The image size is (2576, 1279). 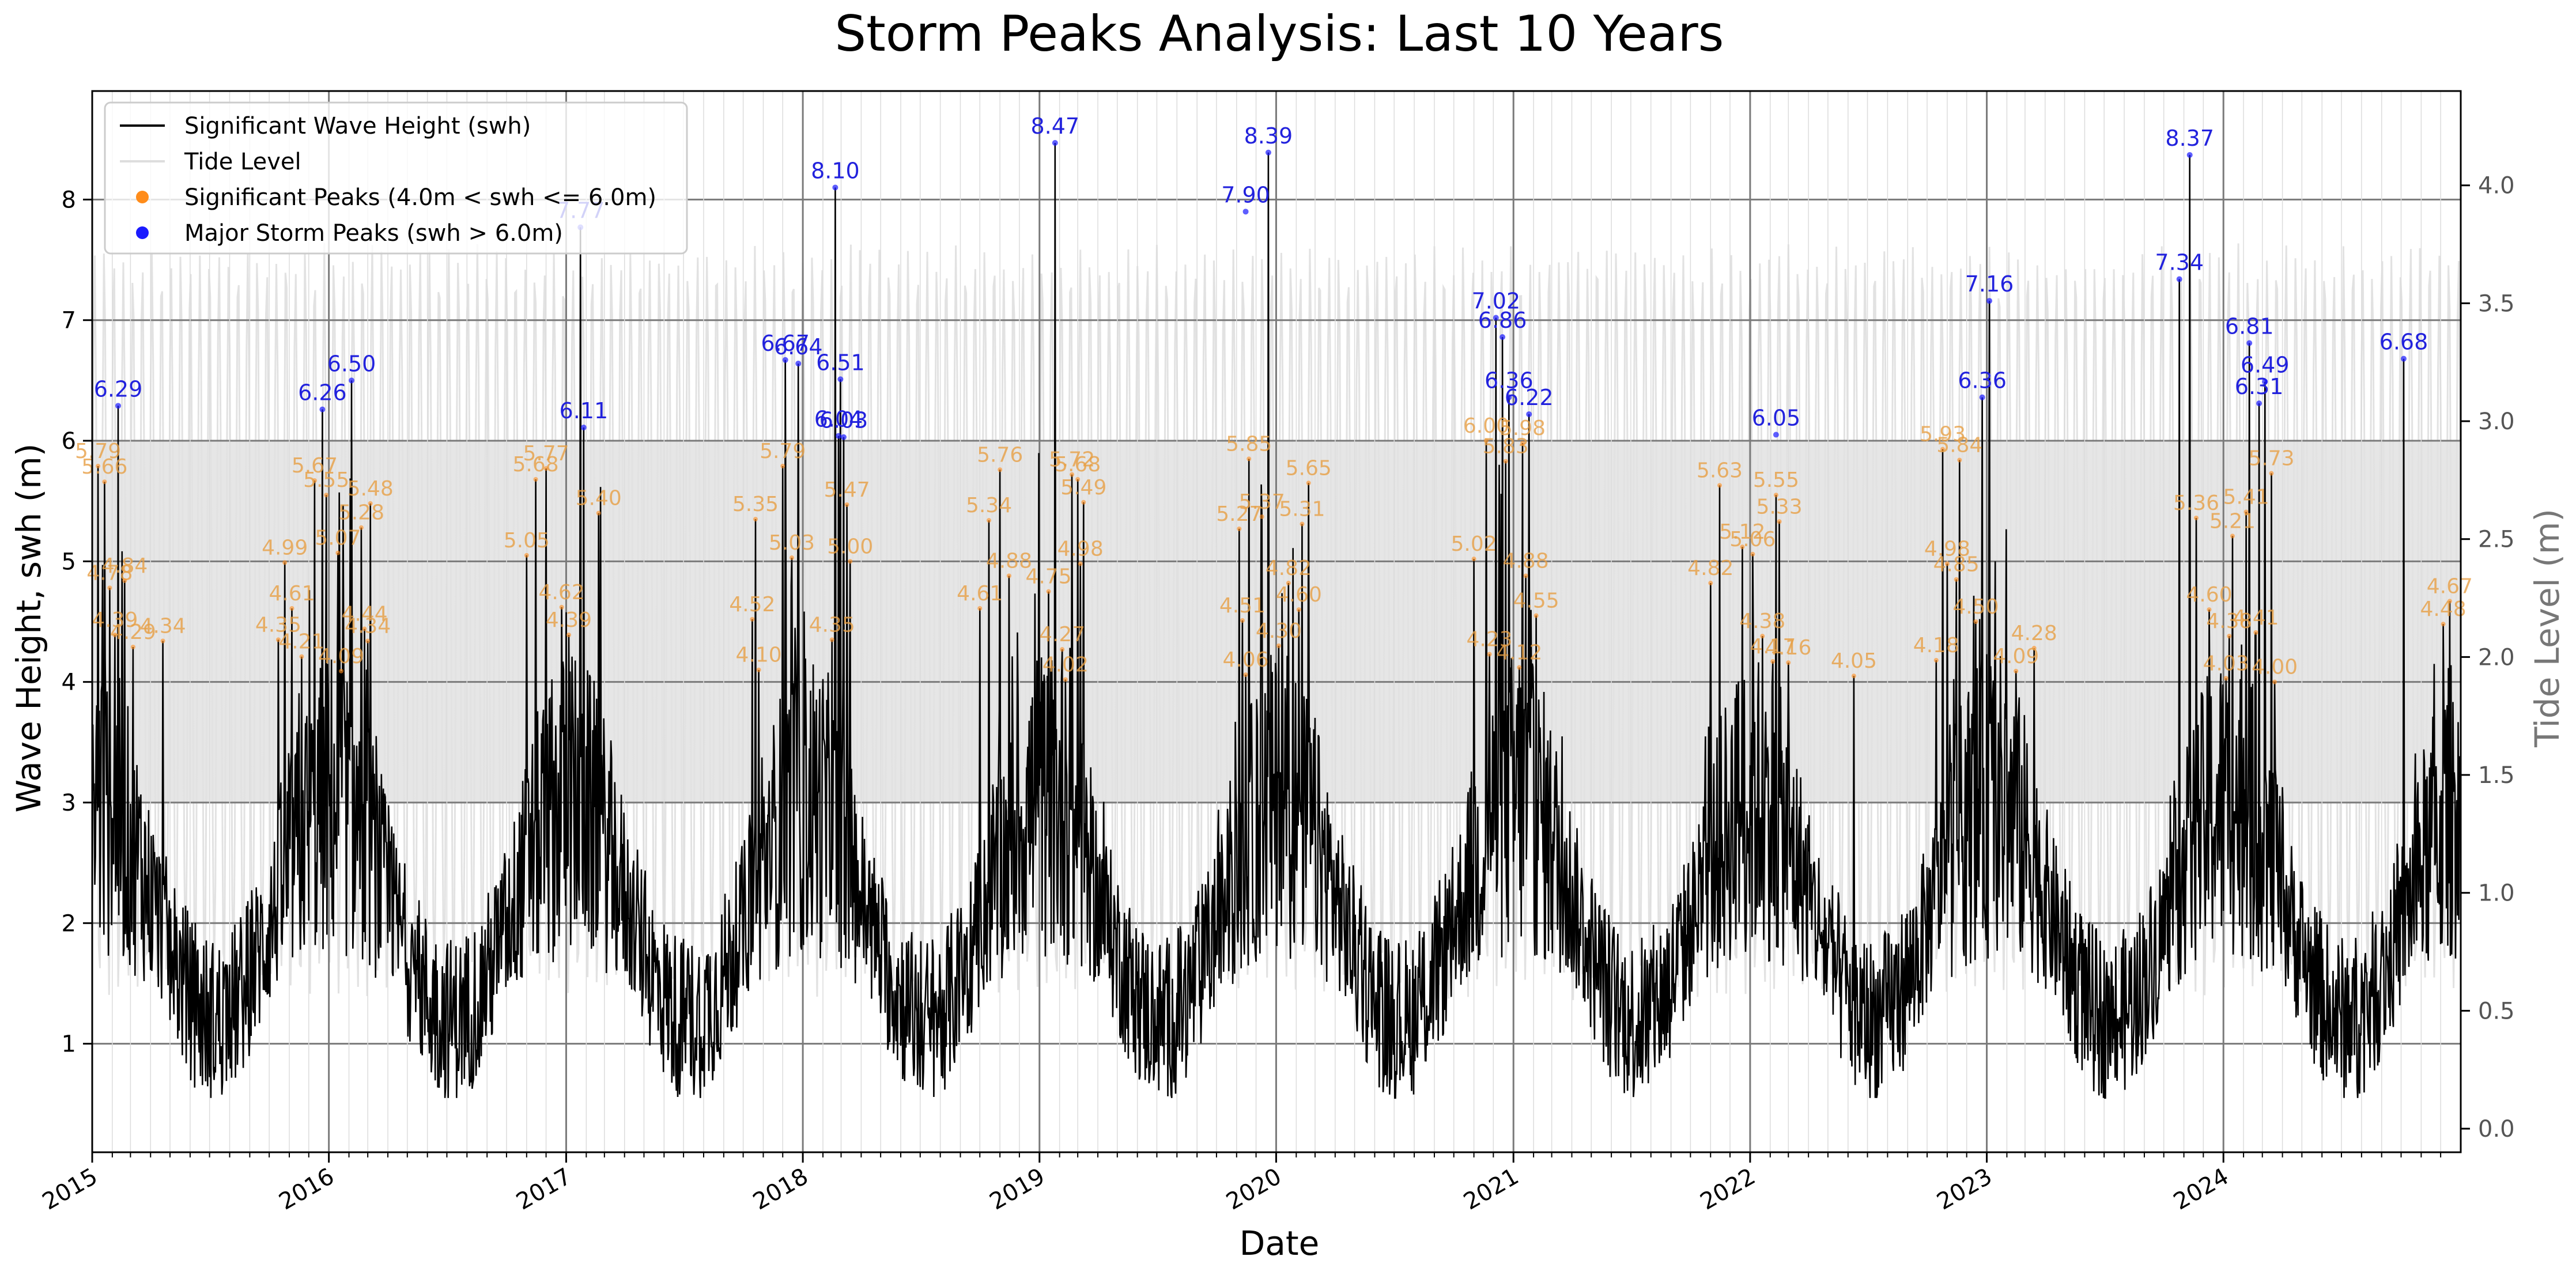 What do you see at coordinates (2229, 621) in the screenshot?
I see `significant-peak-label: 4.38` at bounding box center [2229, 621].